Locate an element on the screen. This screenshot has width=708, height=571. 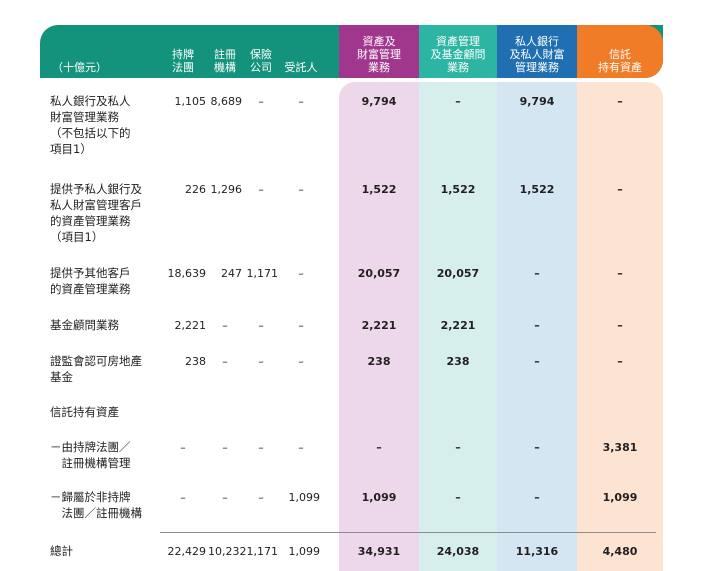
row-label-line: 總計 is located at coordinates (61, 551).